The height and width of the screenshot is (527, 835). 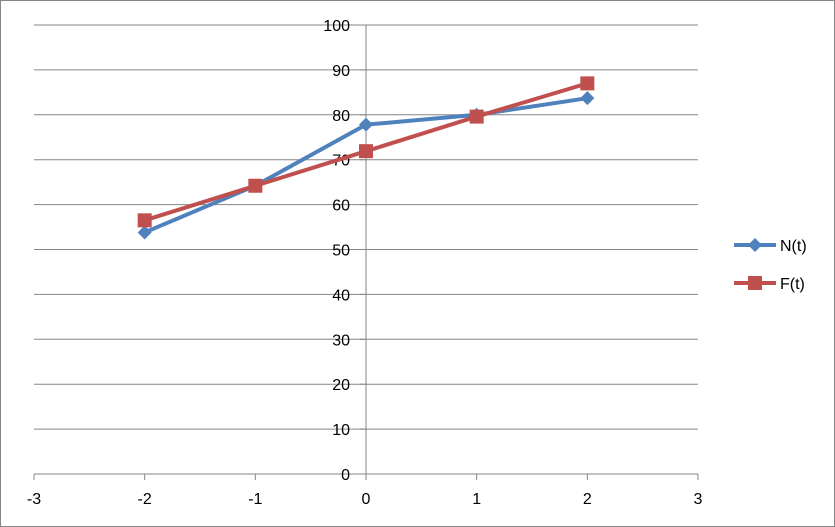 What do you see at coordinates (341, 71) in the screenshot?
I see `y-tick-label: 90` at bounding box center [341, 71].